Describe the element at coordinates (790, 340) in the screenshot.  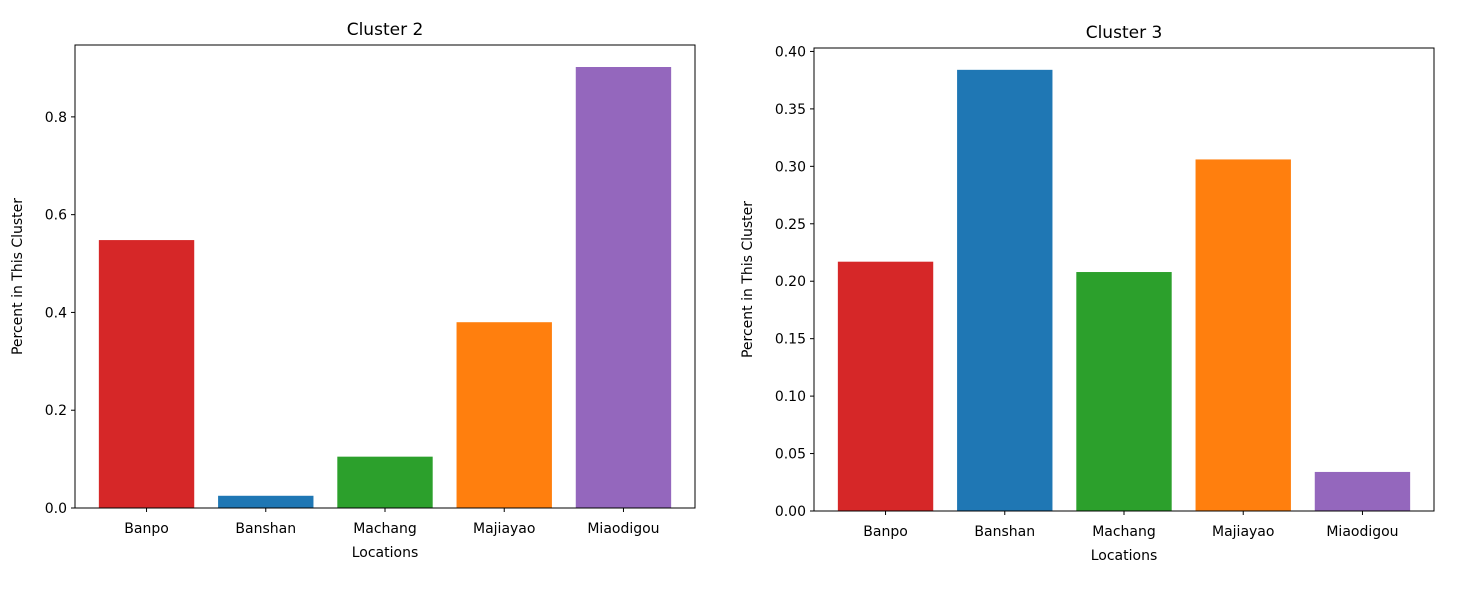
I see `y-tick-label: 0.15` at that location.